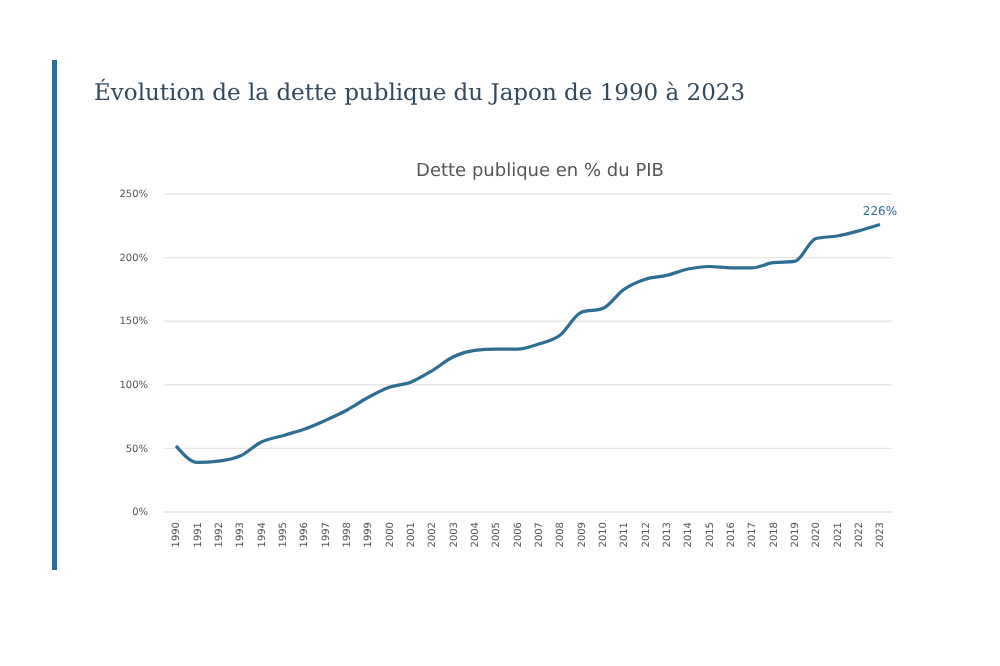 This screenshot has width=1000, height=666. Describe the element at coordinates (540, 172) in the screenshot. I see `chart-subtitle: Dette publique en % du PIB` at that location.